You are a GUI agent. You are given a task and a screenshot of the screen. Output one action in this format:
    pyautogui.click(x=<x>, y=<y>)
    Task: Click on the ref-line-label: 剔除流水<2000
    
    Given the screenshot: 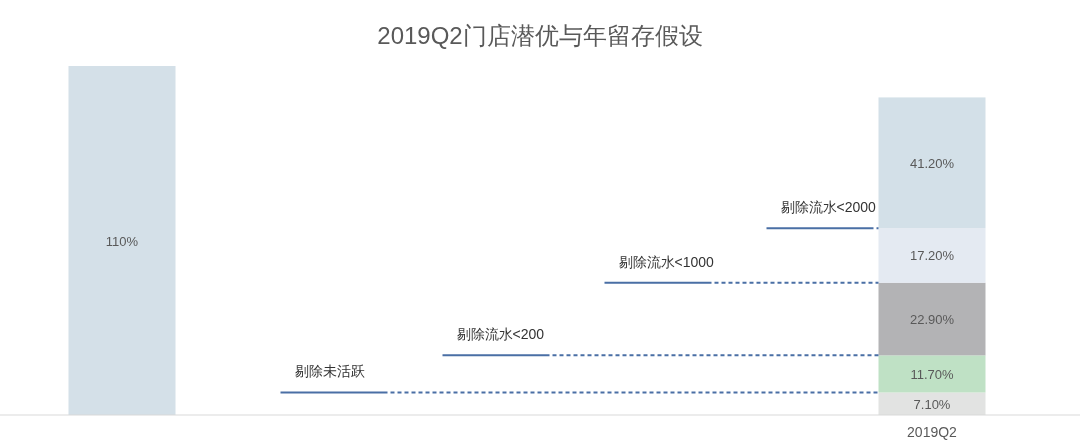 What is the action you would take?
    pyautogui.click(x=828, y=207)
    